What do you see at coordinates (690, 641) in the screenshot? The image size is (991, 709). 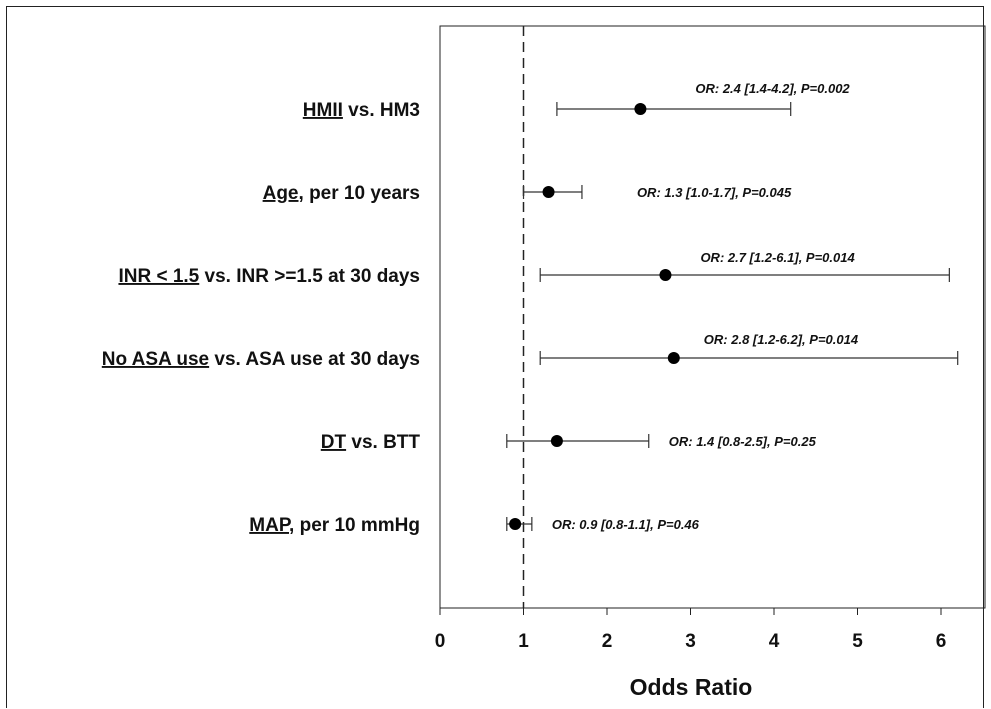 I see `x-tick-label: 3` at bounding box center [690, 641].